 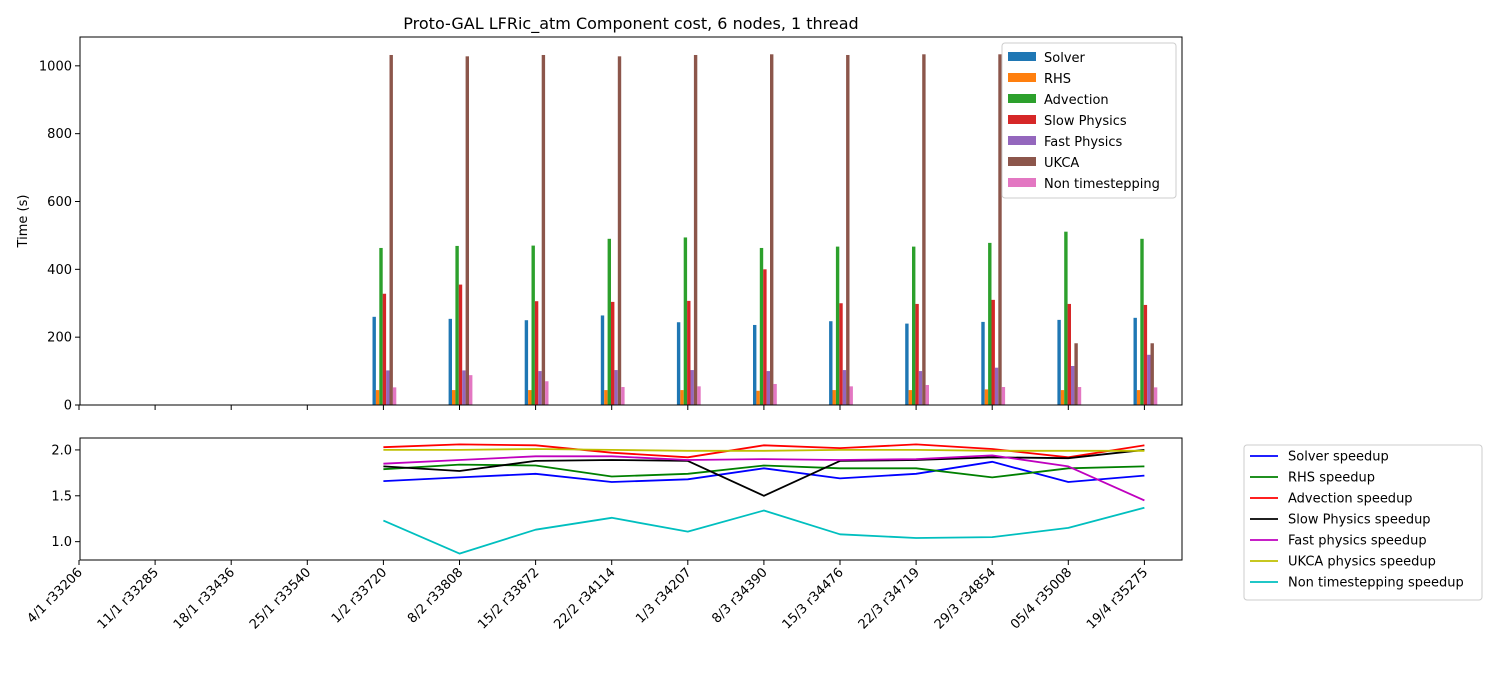 I want to click on y-tick-label-top: 600, so click(x=59, y=202).